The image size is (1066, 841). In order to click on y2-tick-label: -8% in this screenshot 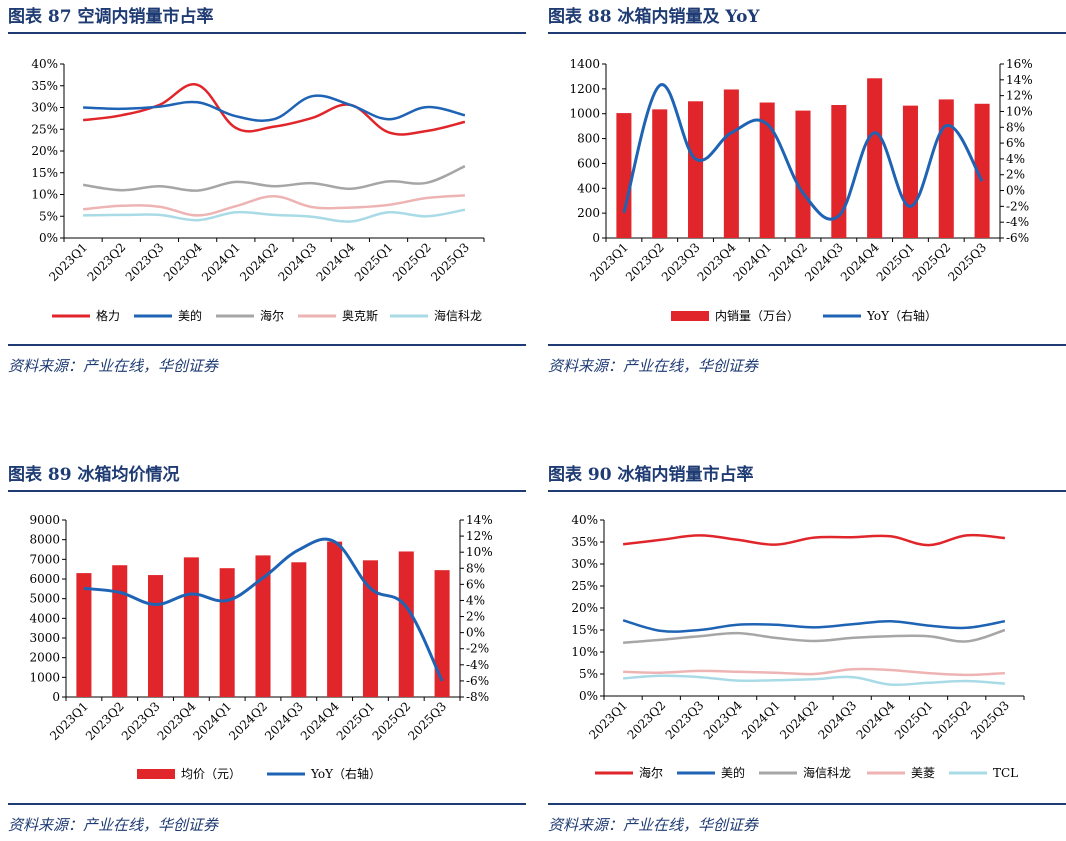, I will do `click(477, 697)`.